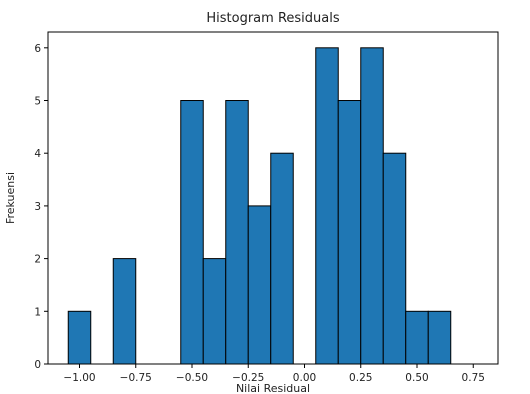 This screenshot has width=530, height=394. I want to click on y-tick-label: 2, so click(37, 260).